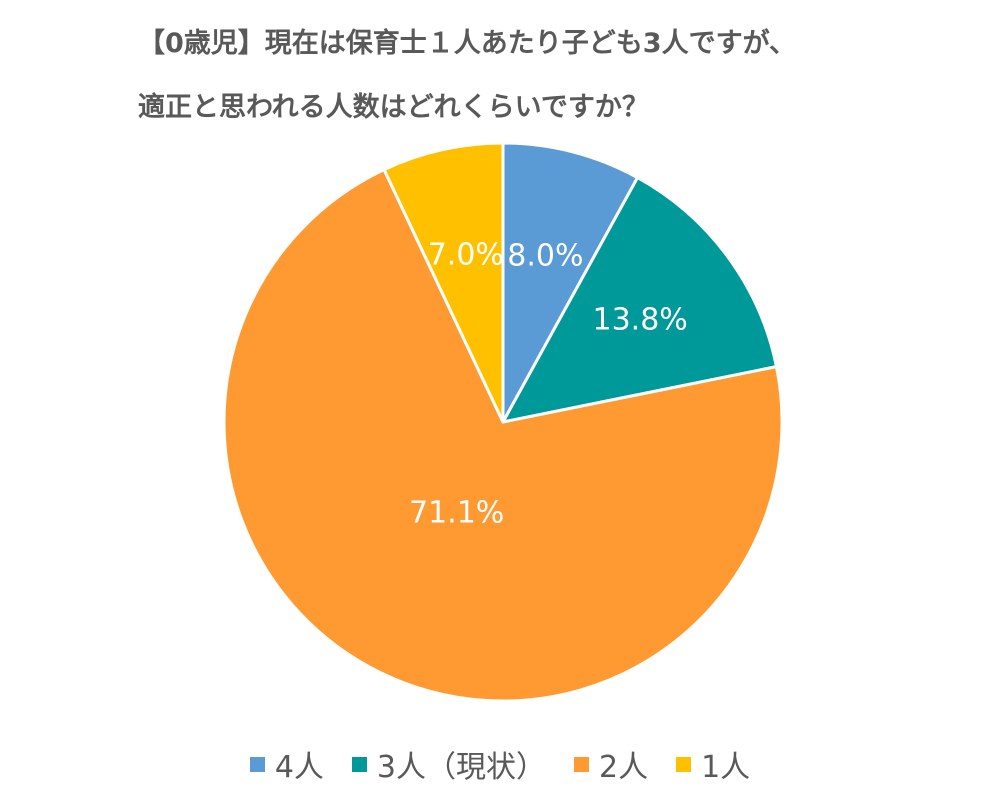  Describe the element at coordinates (624, 767) in the screenshot. I see `legend-label-2-people: 2人` at that location.